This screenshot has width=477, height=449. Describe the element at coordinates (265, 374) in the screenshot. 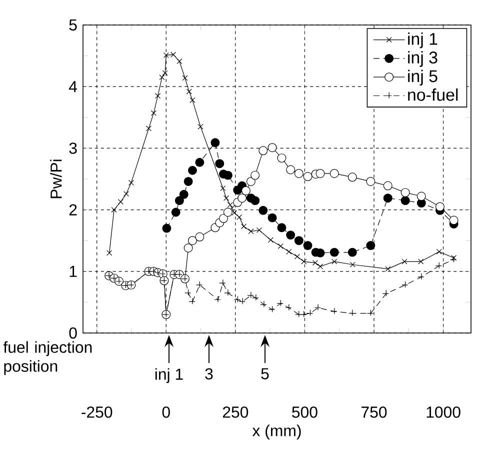

I see `text: 5` at that location.